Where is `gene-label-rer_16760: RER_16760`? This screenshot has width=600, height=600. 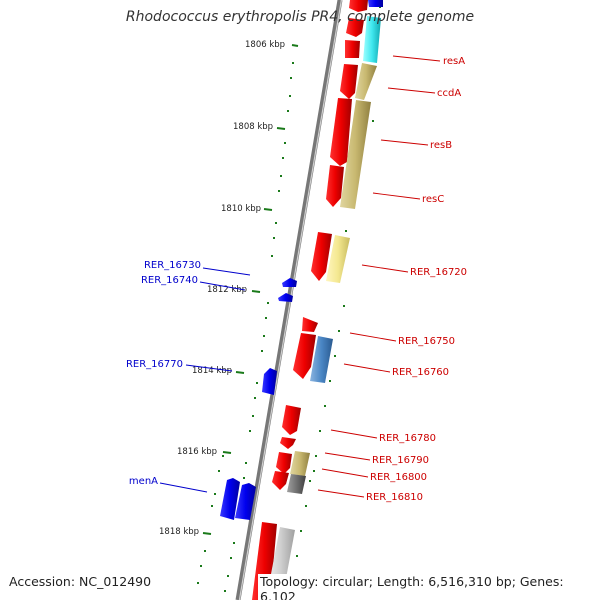 gene-label-rer_16760: RER_16760 is located at coordinates (420, 372).